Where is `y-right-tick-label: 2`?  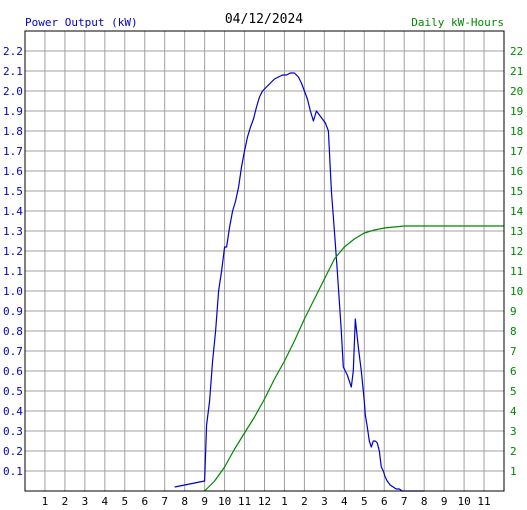
y-right-tick-label: 2 is located at coordinates (513, 451).